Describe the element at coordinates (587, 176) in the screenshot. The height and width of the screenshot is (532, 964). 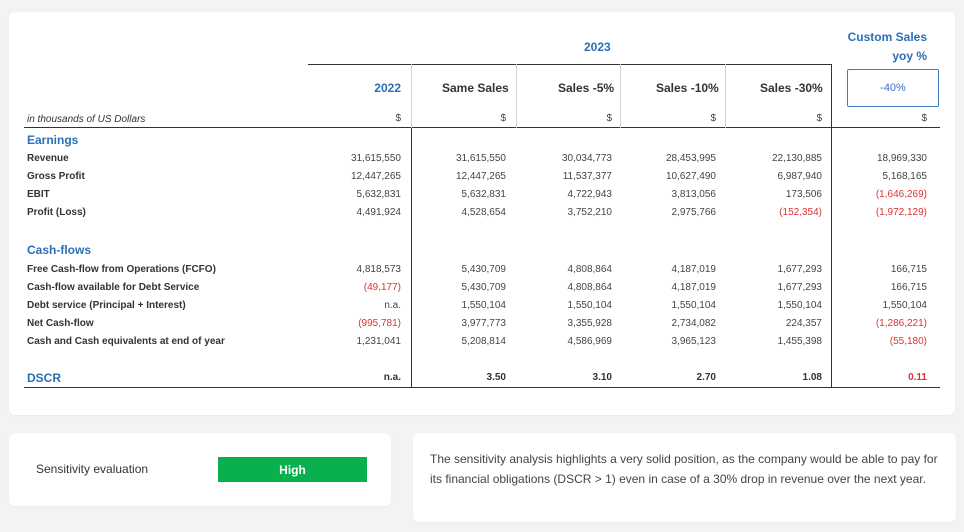
I see `table-cell: 11,537,377` at that location.